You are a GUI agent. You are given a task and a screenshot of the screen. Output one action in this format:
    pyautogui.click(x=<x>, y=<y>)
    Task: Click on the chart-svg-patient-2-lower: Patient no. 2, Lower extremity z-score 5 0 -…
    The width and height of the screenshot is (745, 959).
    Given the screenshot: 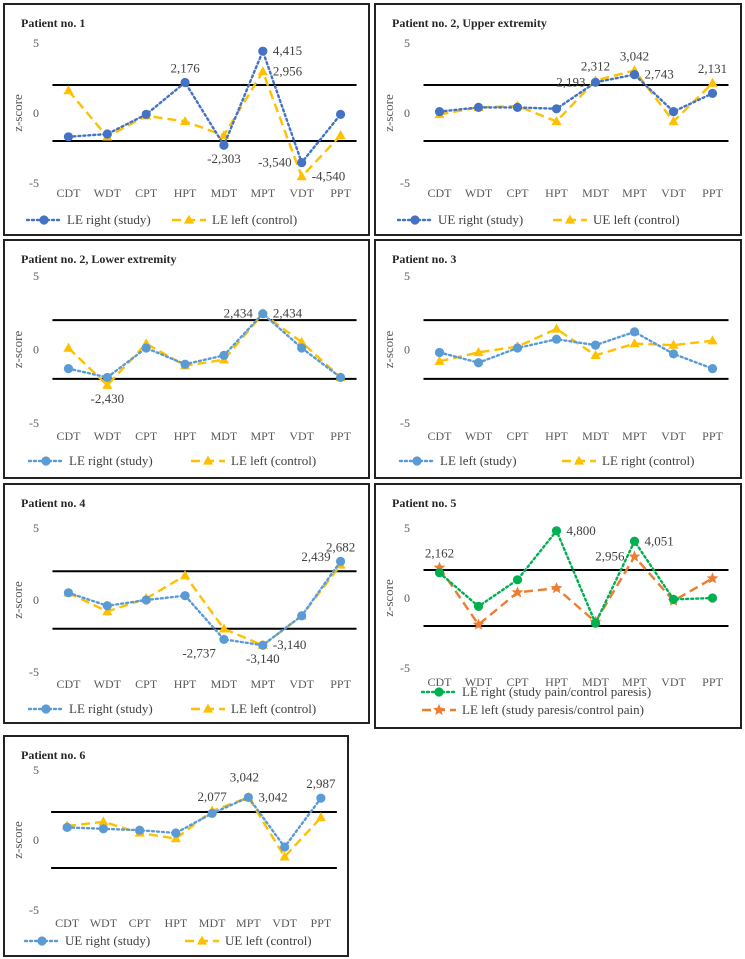 What is the action you would take?
    pyautogui.click(x=183, y=360)
    